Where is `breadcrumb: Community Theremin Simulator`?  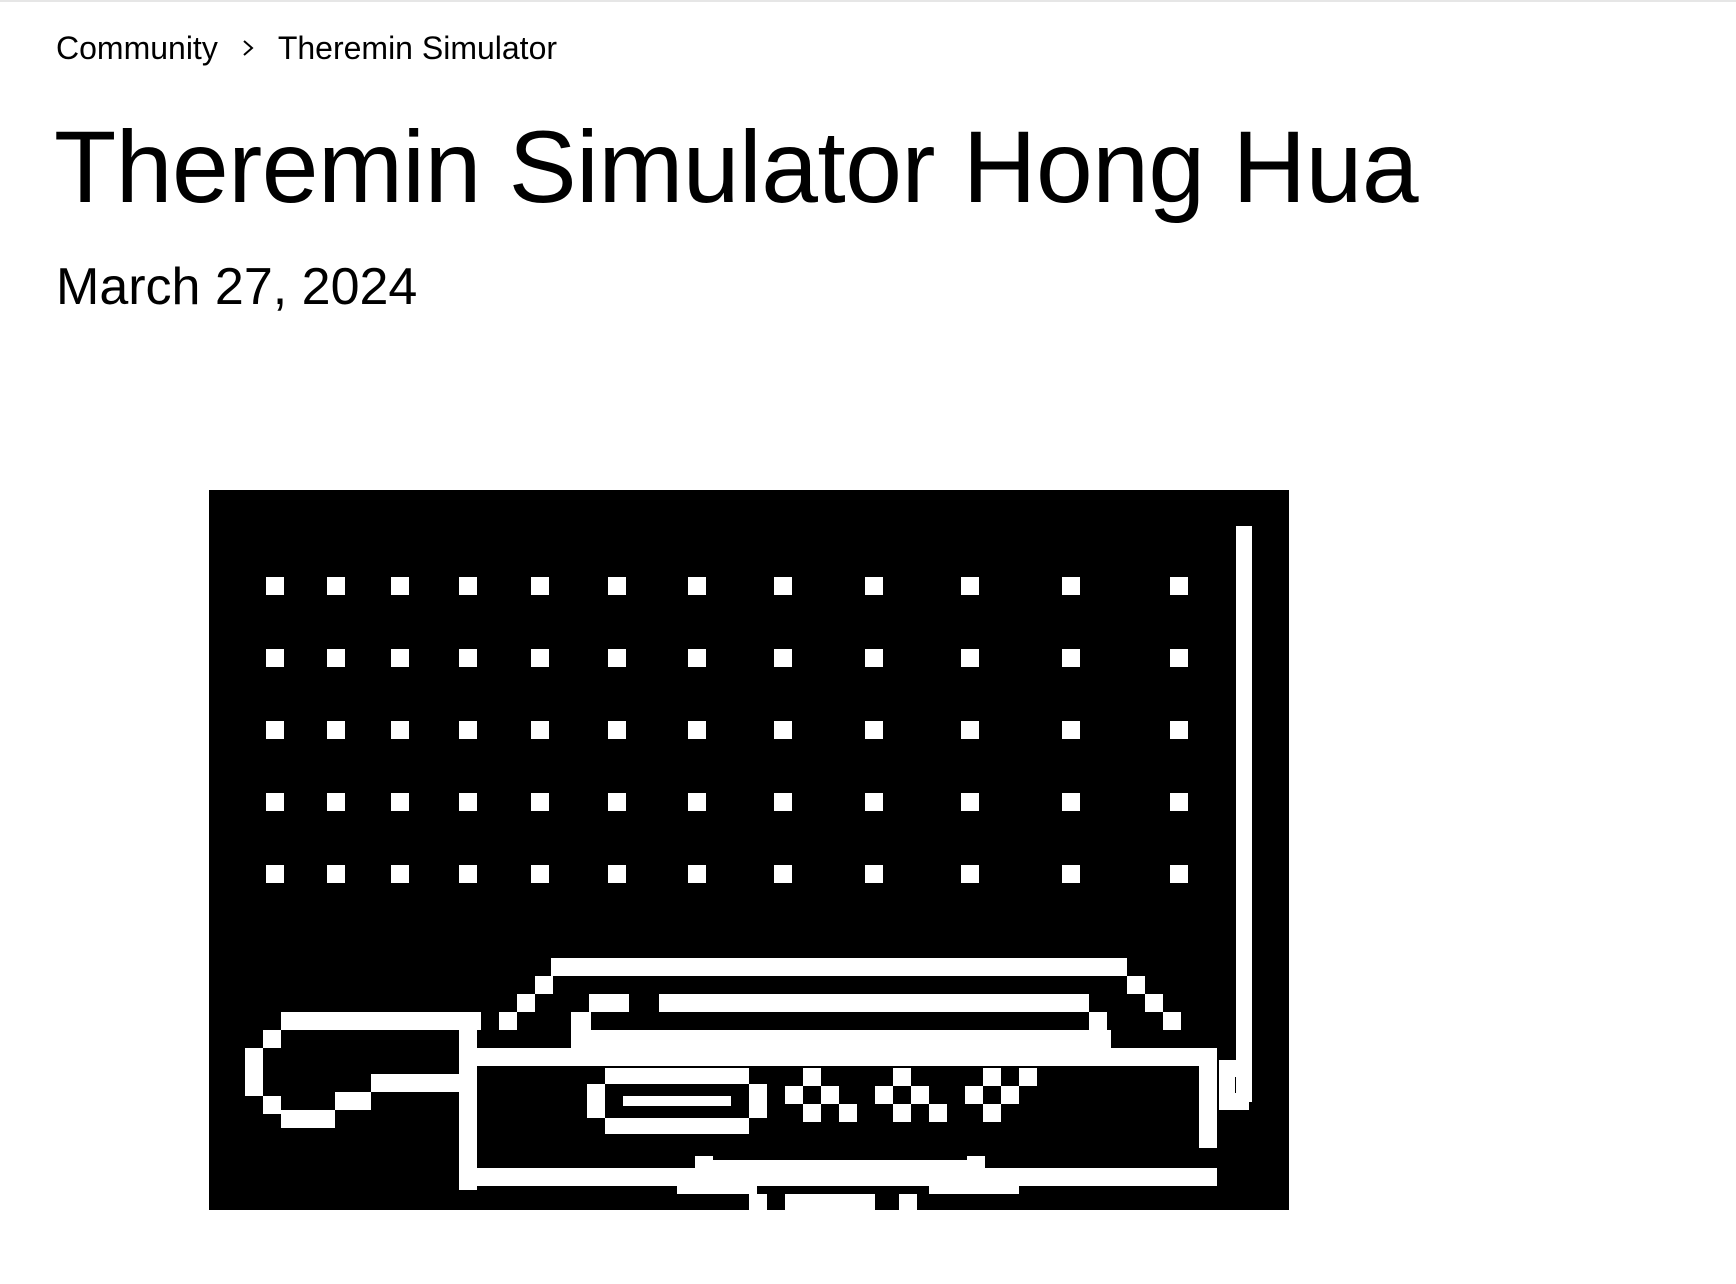
breadcrumb: Community Theremin Simulator is located at coordinates (306, 48).